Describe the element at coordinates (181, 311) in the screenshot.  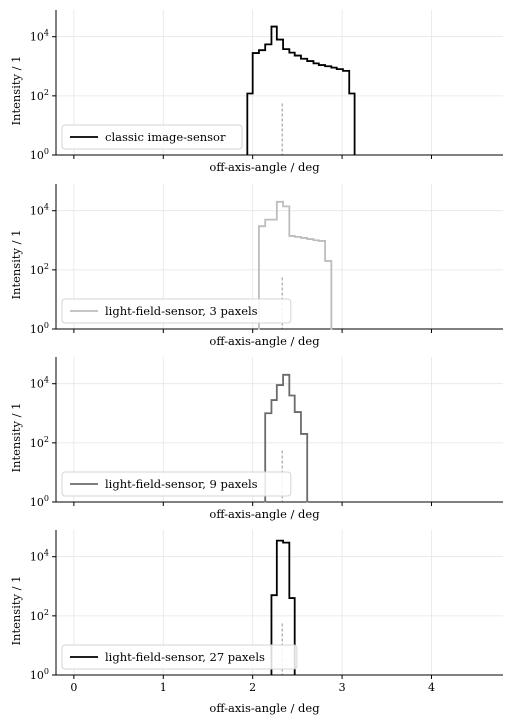
I see `legend-label: light-field-sensor, 3 paxels` at that location.